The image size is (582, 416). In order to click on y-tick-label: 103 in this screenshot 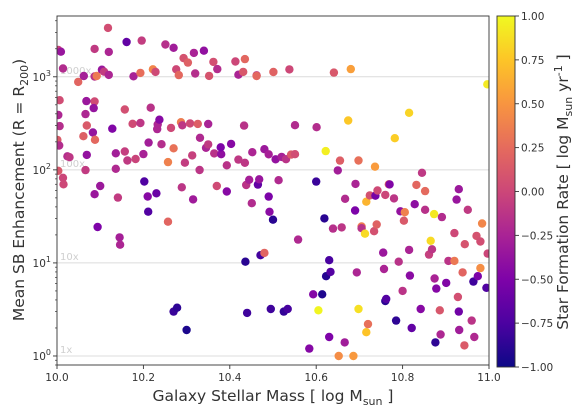, I will do `click(42, 76)`.